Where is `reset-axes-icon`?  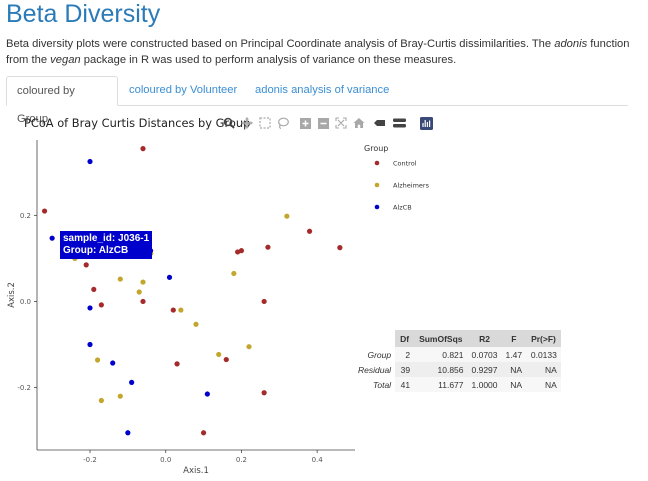 reset-axes-icon is located at coordinates (359, 123).